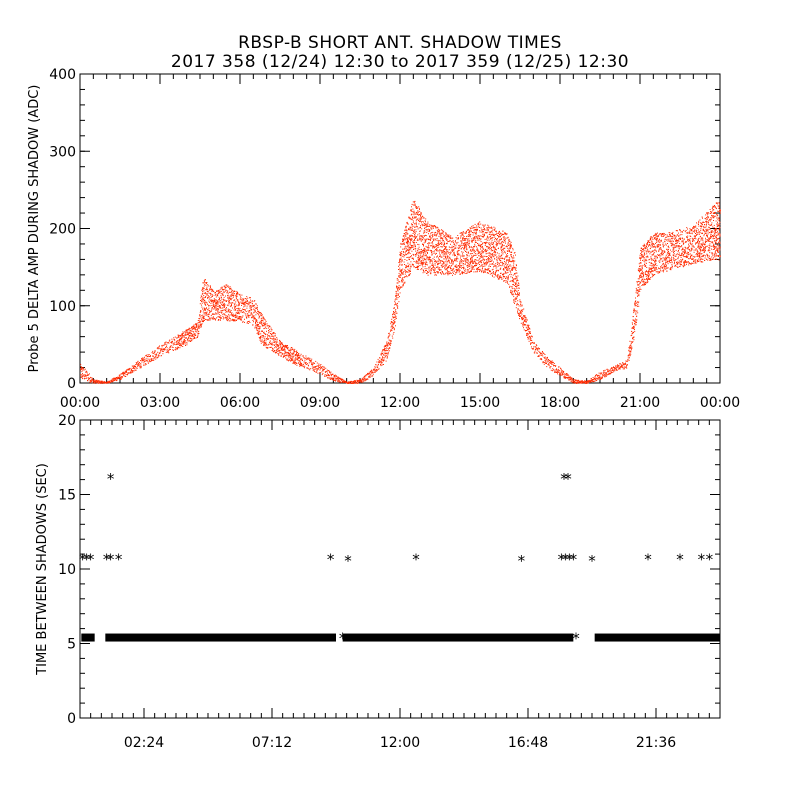 The width and height of the screenshot is (800, 800). Describe the element at coordinates (320, 403) in the screenshot. I see `x-tick-label: 09:00` at that location.